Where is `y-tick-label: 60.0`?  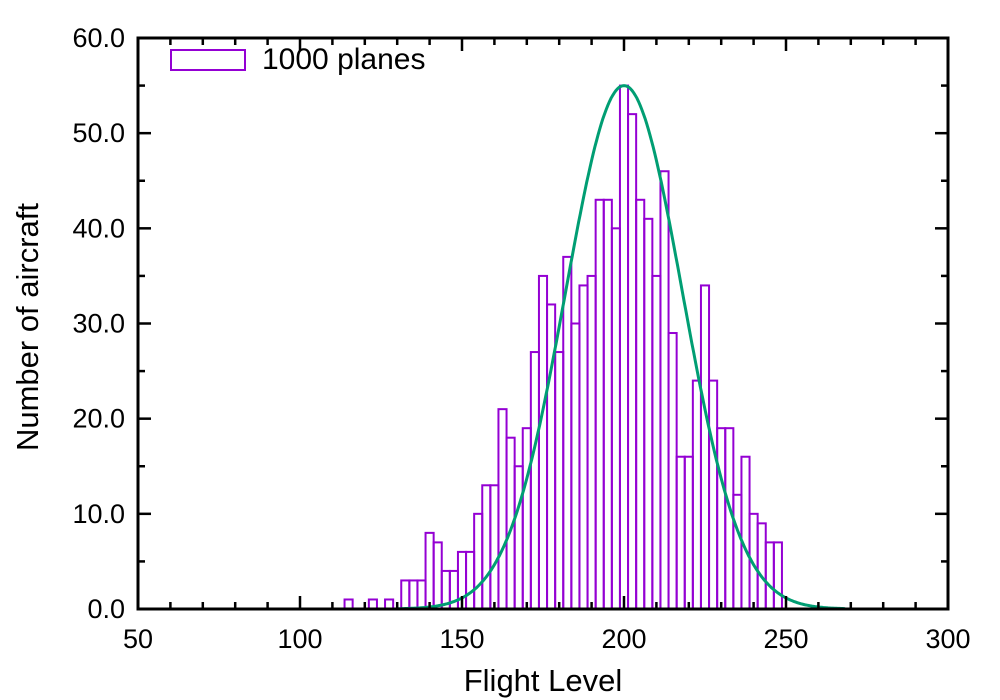 y-tick-label: 60.0 is located at coordinates (98, 38).